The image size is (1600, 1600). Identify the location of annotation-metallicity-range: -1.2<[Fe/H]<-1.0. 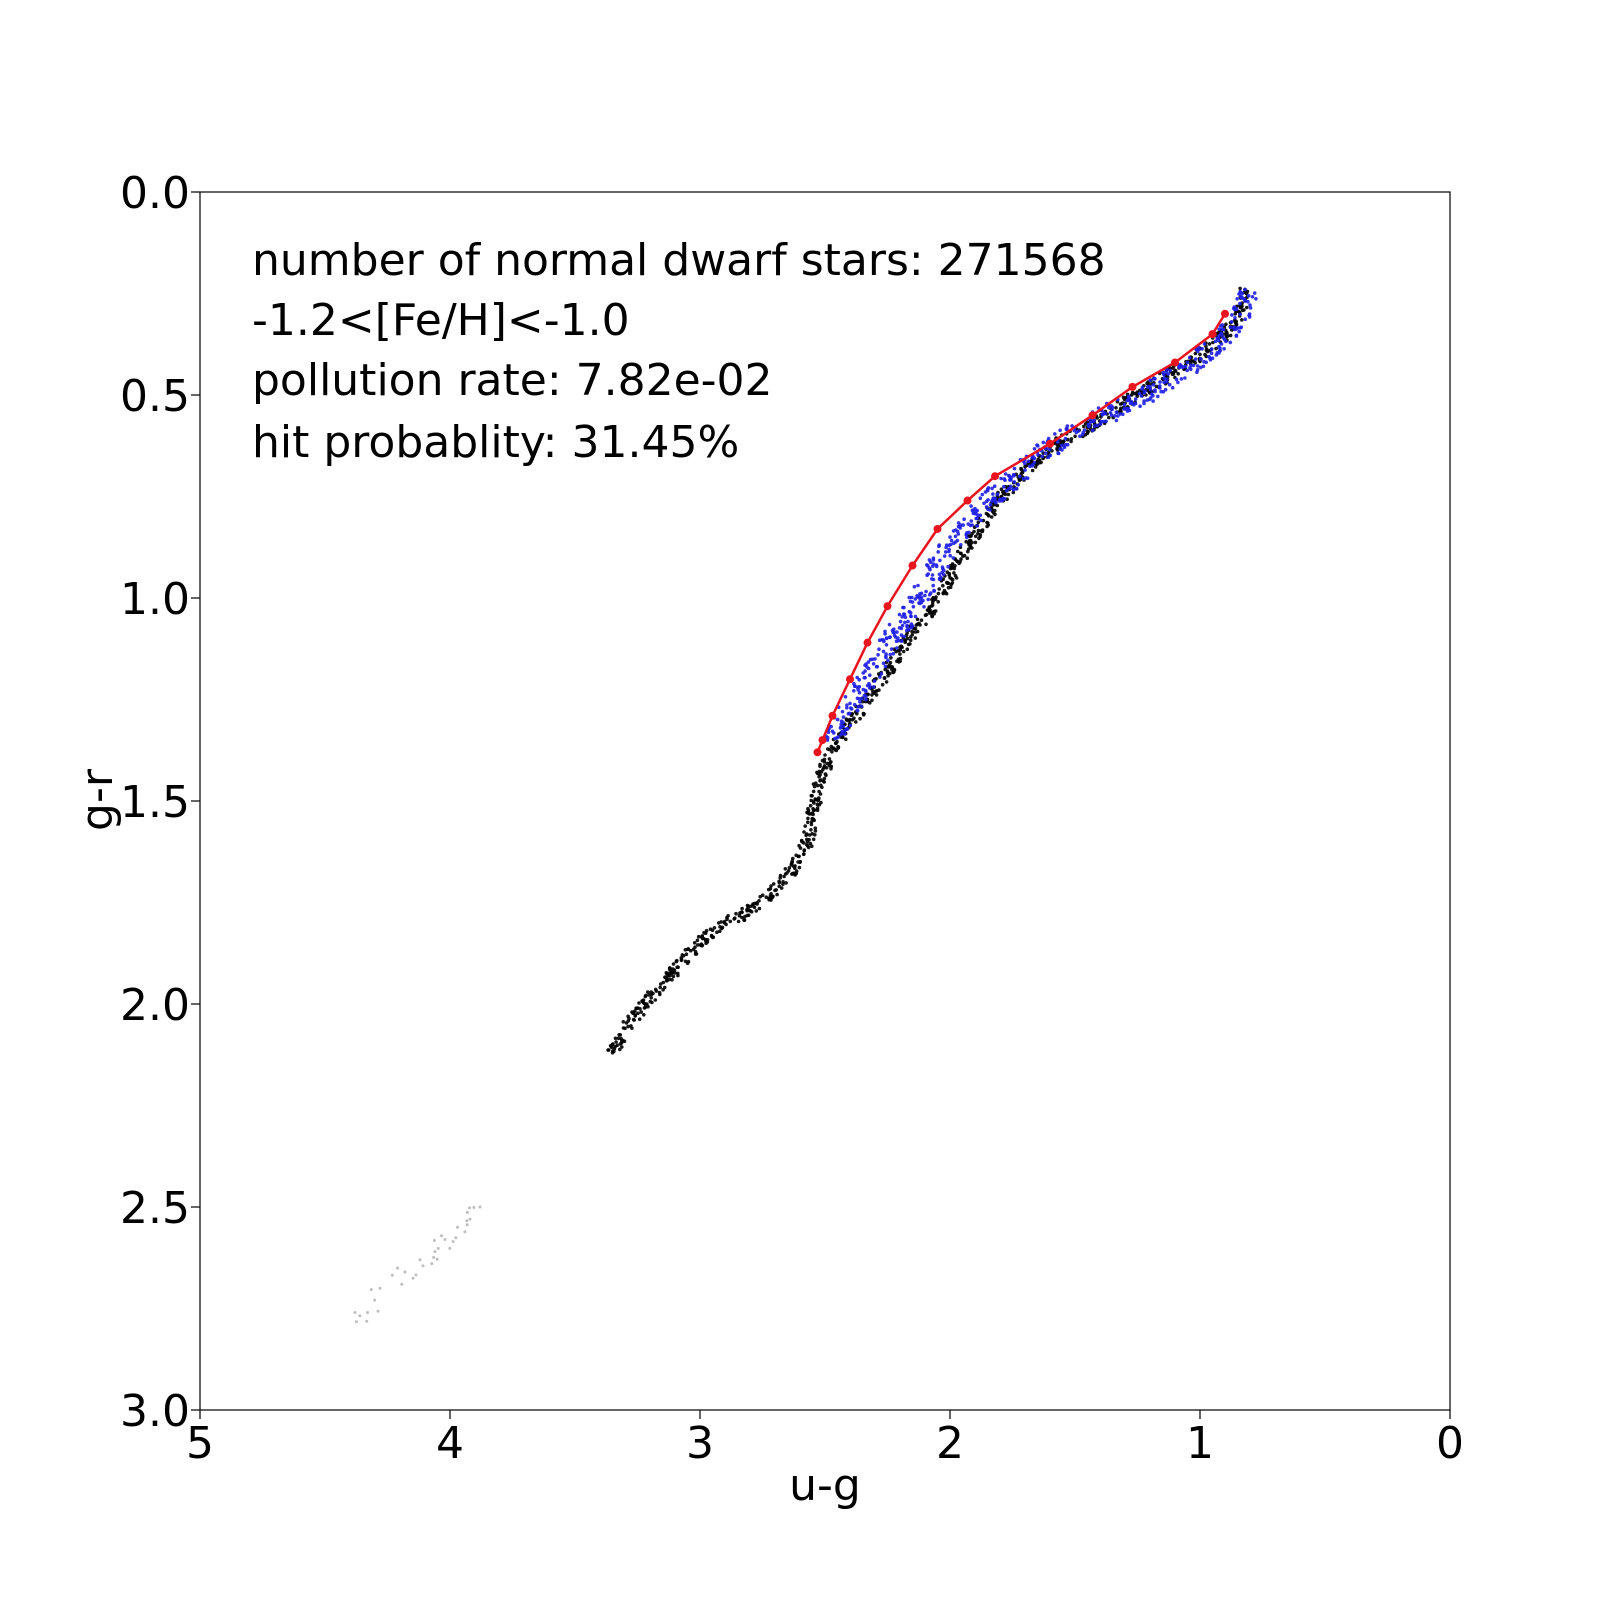
(441, 320).